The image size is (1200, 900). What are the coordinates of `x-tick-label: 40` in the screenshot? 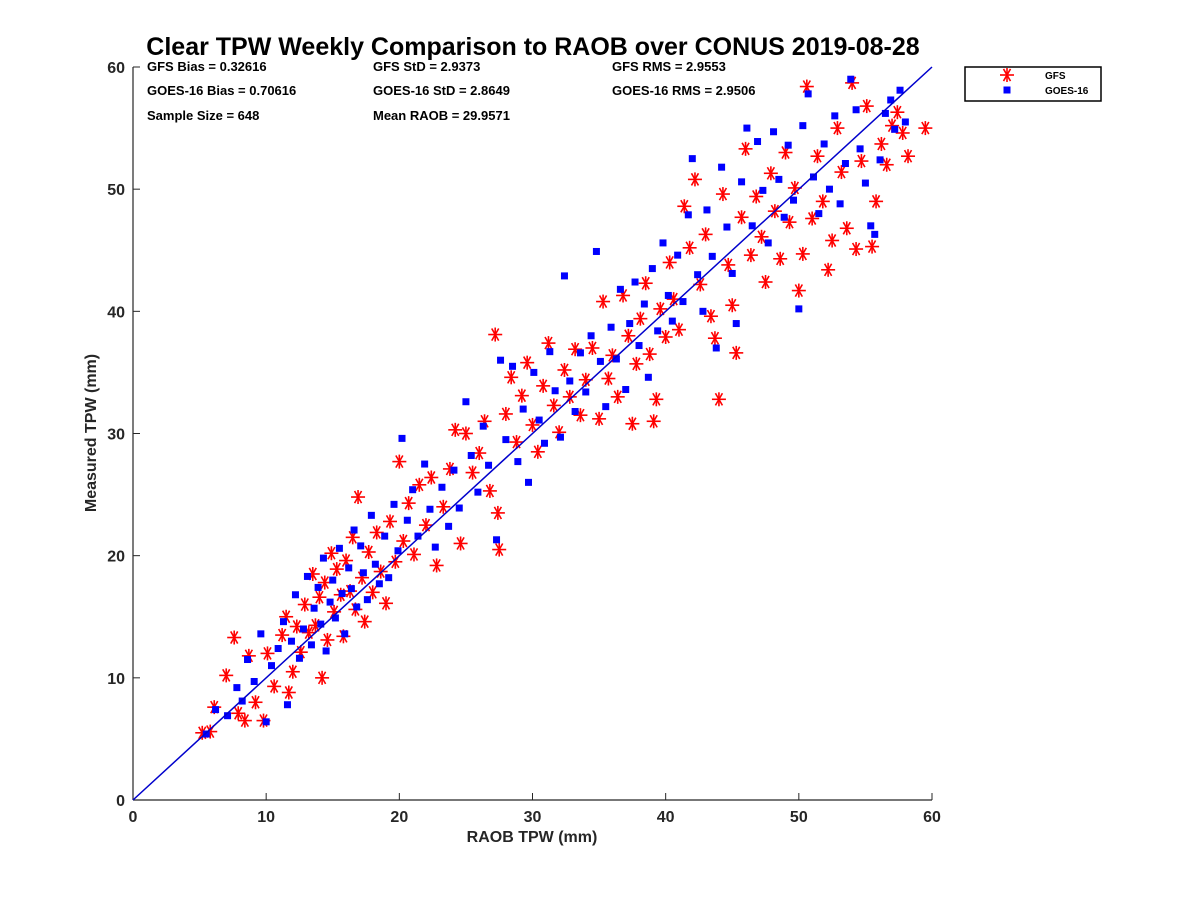 It's located at (666, 817).